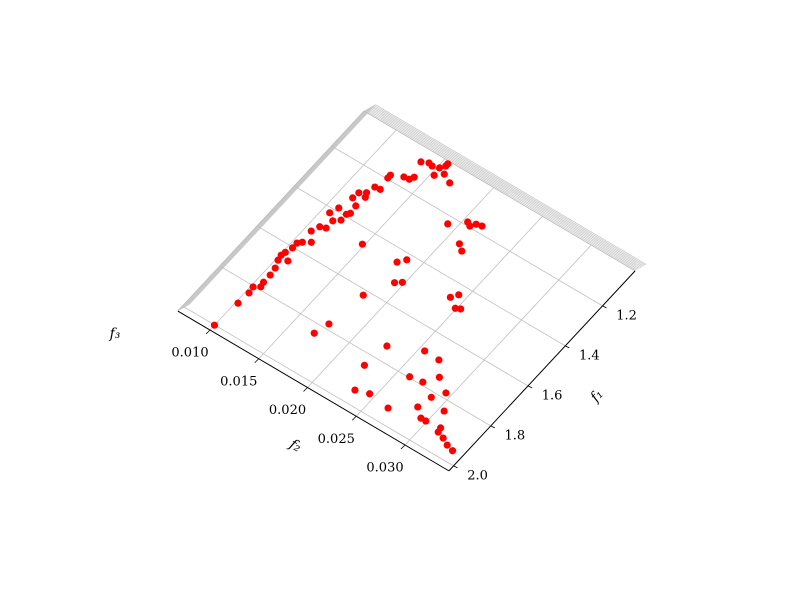 The width and height of the screenshot is (800, 601). What do you see at coordinates (597, 396) in the screenshot?
I see `y-axis-label: f₁` at bounding box center [597, 396].